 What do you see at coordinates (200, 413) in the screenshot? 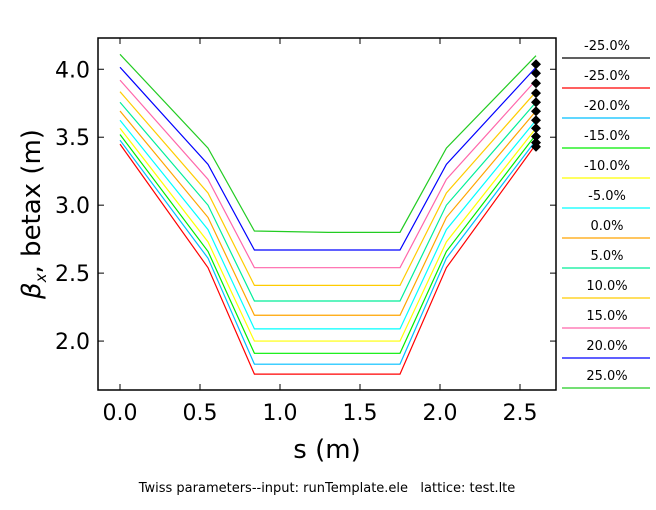
I see `x-tick-label: 0.5` at bounding box center [200, 413].